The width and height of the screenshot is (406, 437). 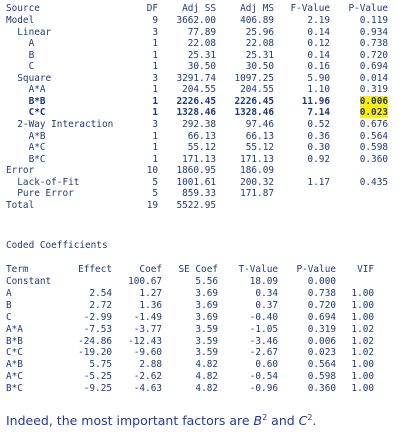 What do you see at coordinates (259, 136) in the screenshot?
I see `anova-cell-adj-ms: 66.13` at bounding box center [259, 136].